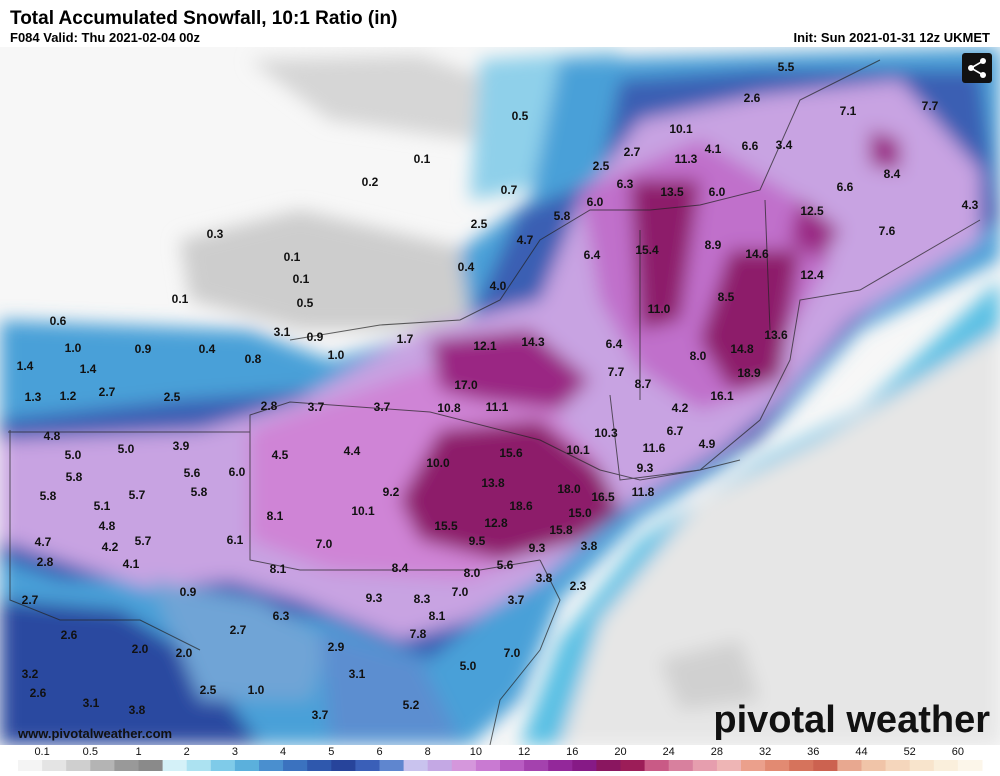 Image resolution: width=1000 pixels, height=776 pixels. Describe the element at coordinates (466, 385) in the screenshot. I see `snow-amount: 17.0` at that location.